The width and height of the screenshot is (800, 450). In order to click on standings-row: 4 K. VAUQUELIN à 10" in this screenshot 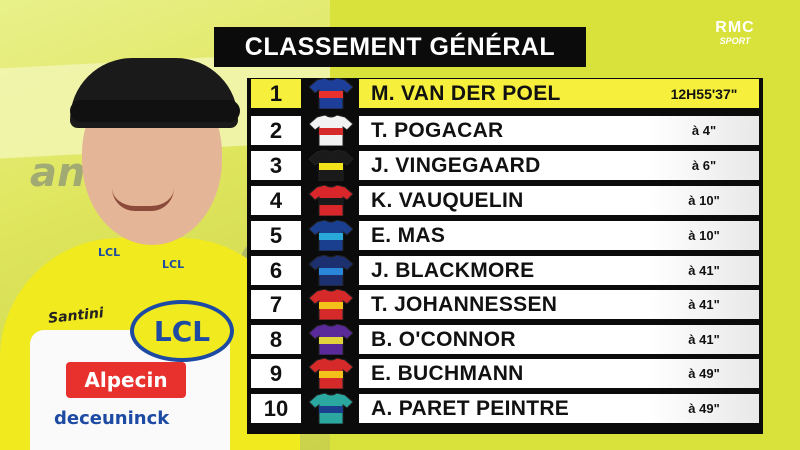, I will do `click(505, 200)`.